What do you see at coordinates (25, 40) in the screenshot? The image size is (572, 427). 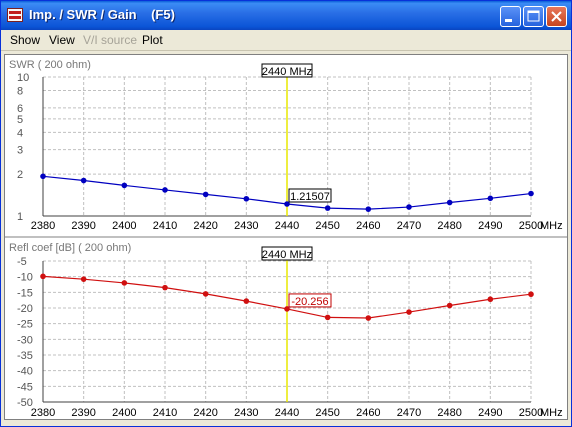 I see `menu-show: Show` at bounding box center [25, 40].